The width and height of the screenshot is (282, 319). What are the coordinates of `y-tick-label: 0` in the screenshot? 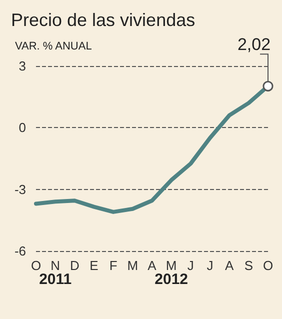 It's located at (22, 128).